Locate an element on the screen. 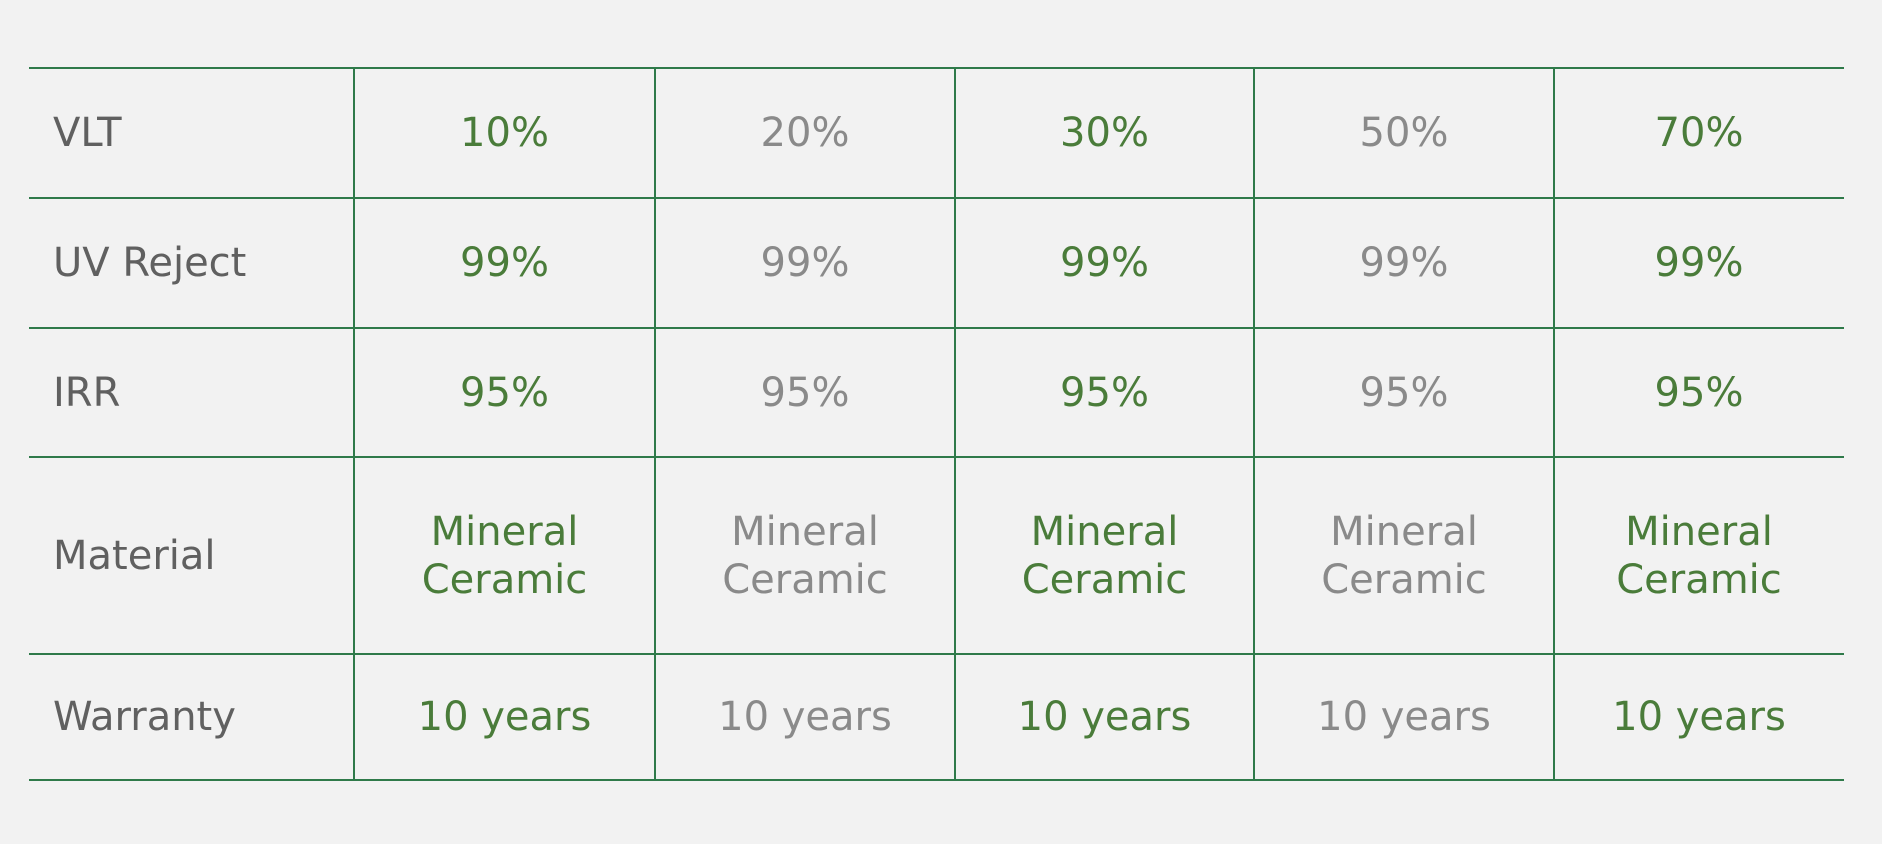  cell-value: 70% is located at coordinates (1699, 133).